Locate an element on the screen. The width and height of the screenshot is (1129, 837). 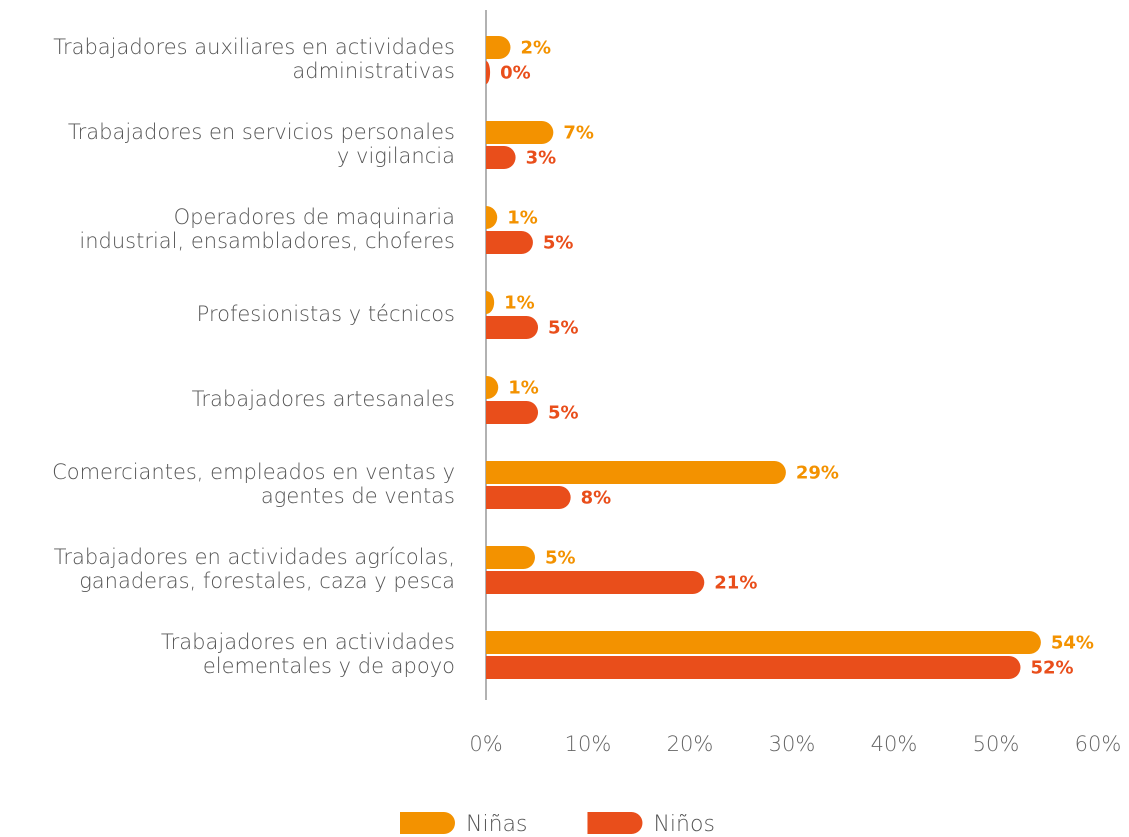
category-label: Trabajadores en actividades is located at coordinates (308, 642).